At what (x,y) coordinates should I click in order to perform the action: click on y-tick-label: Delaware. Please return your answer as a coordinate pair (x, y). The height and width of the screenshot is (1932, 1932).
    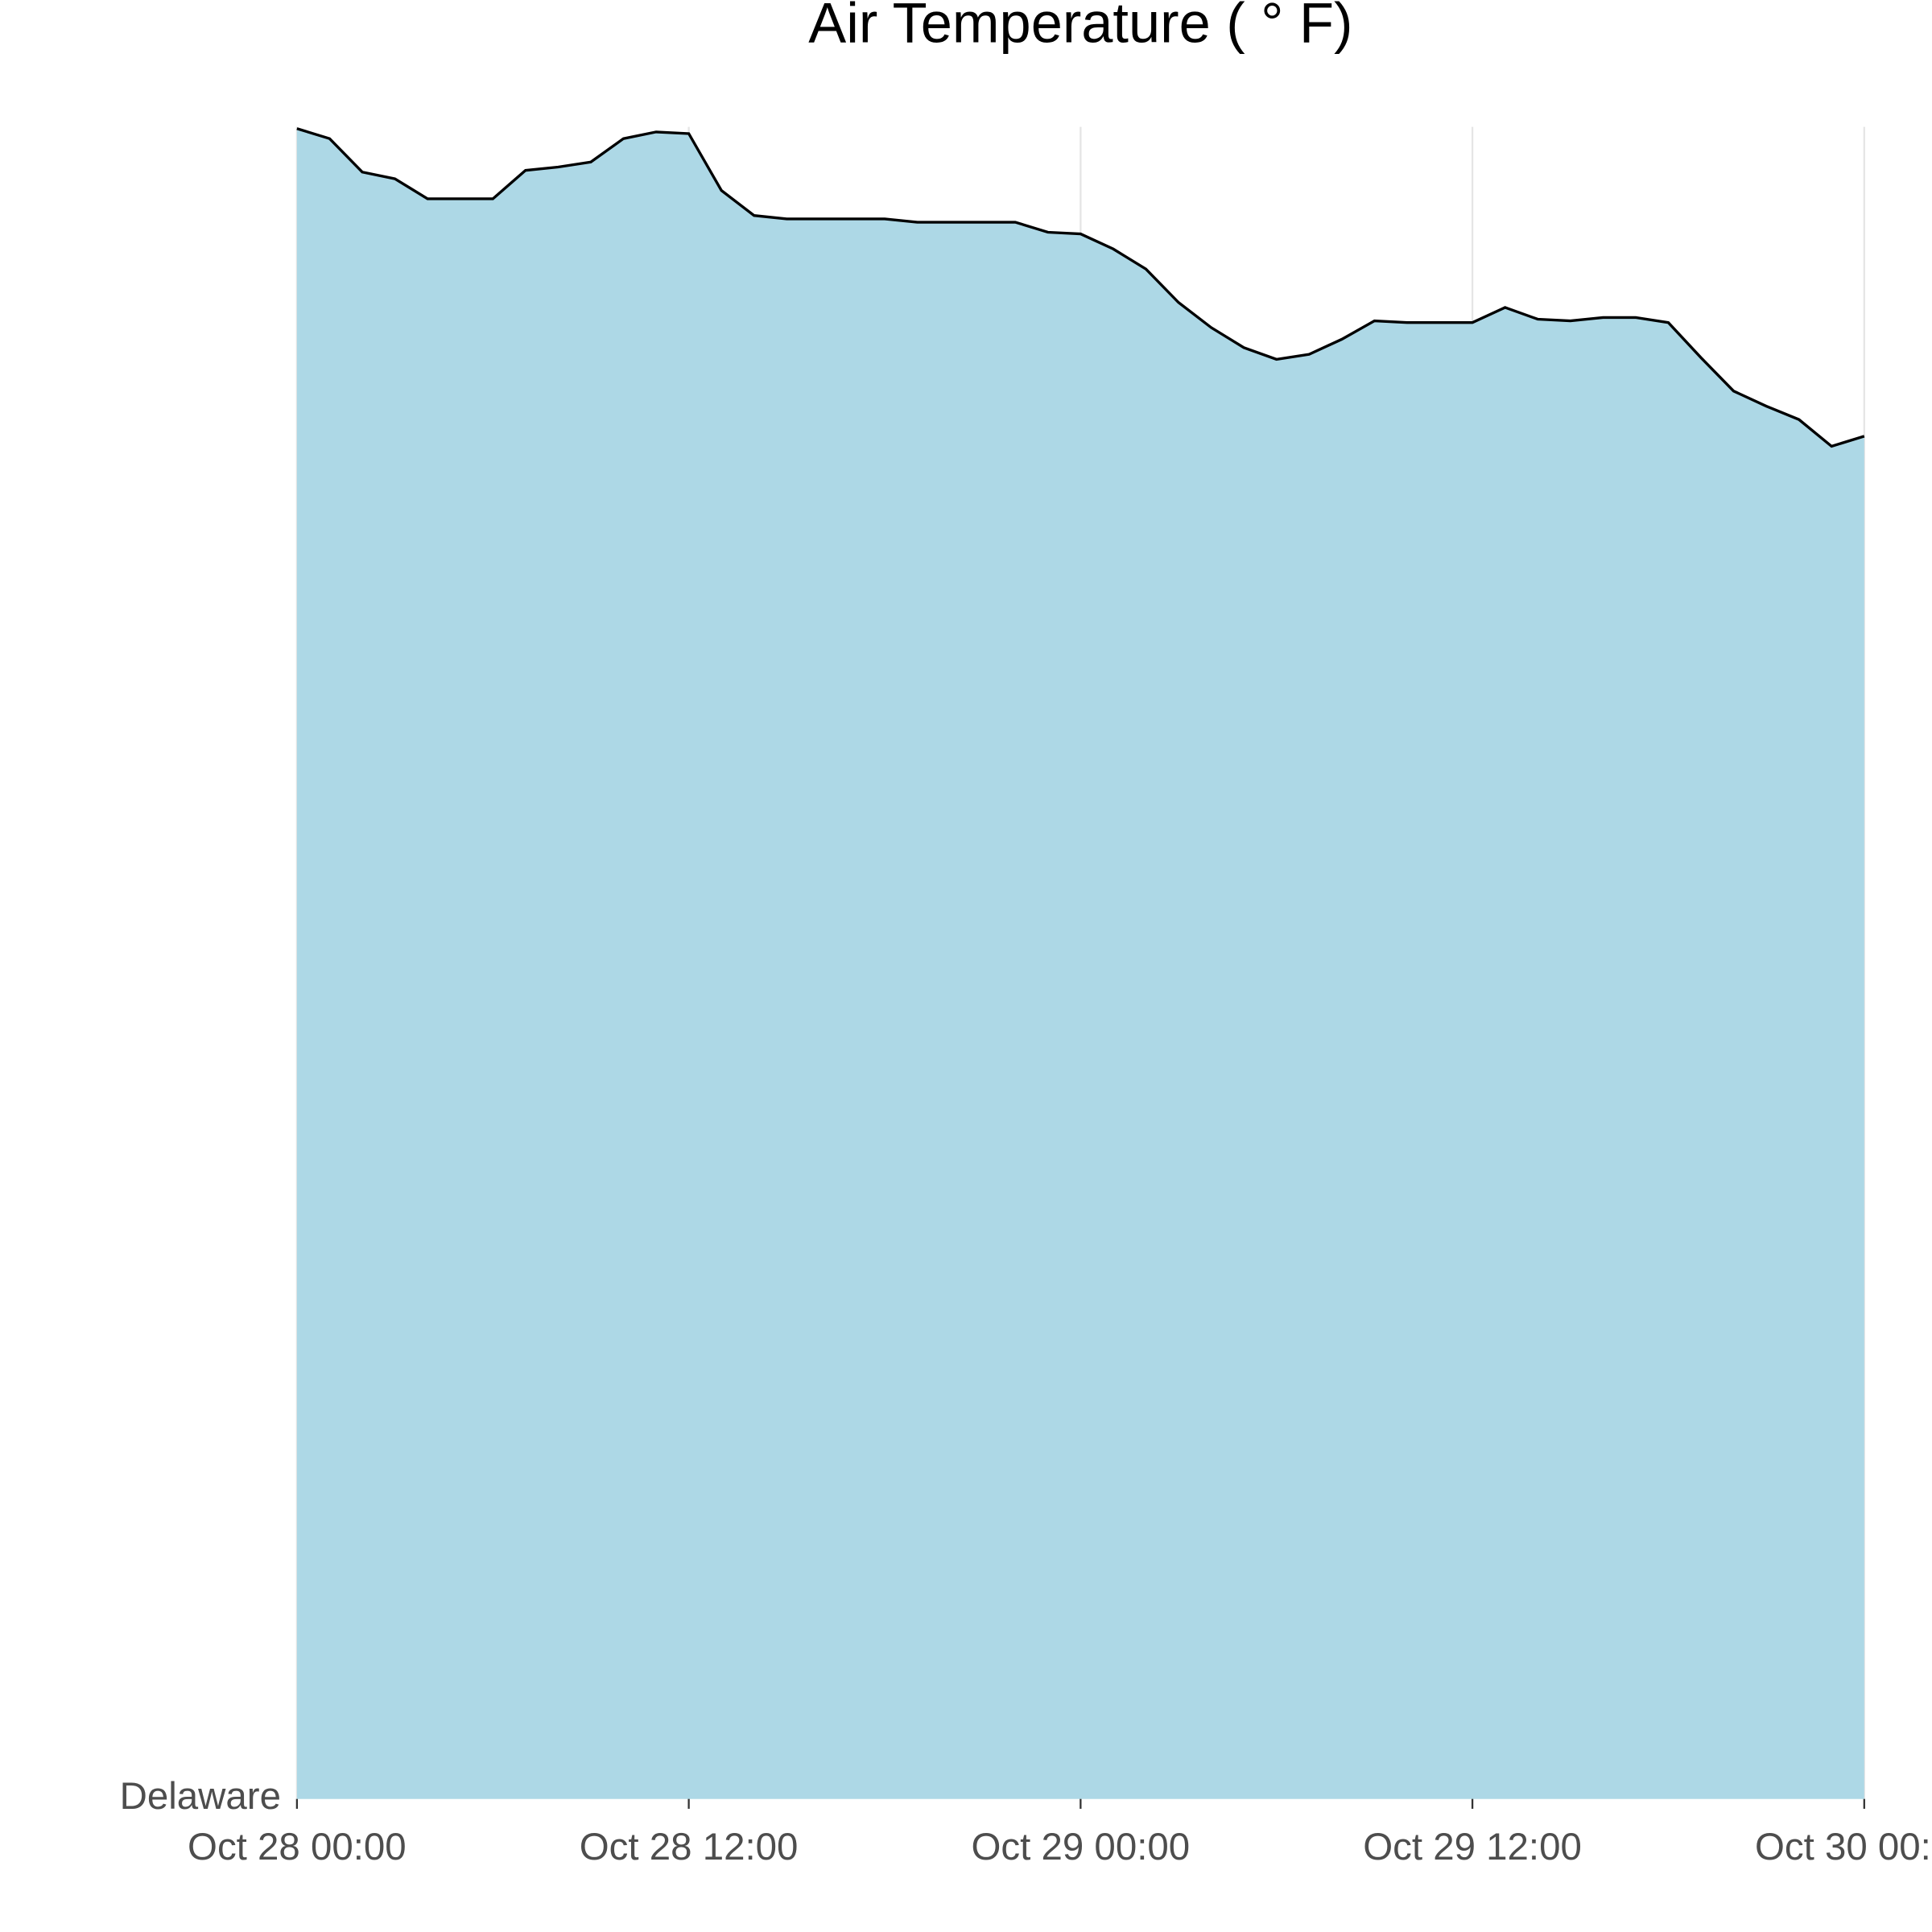
    Looking at the image, I should click on (200, 1796).